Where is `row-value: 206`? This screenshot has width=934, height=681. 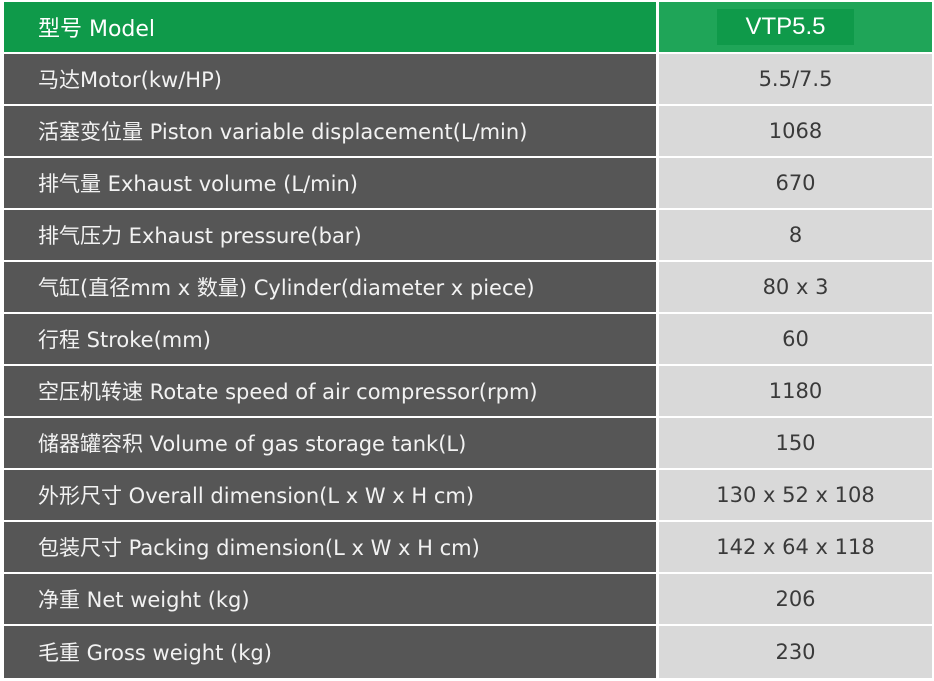 row-value: 206 is located at coordinates (795, 599).